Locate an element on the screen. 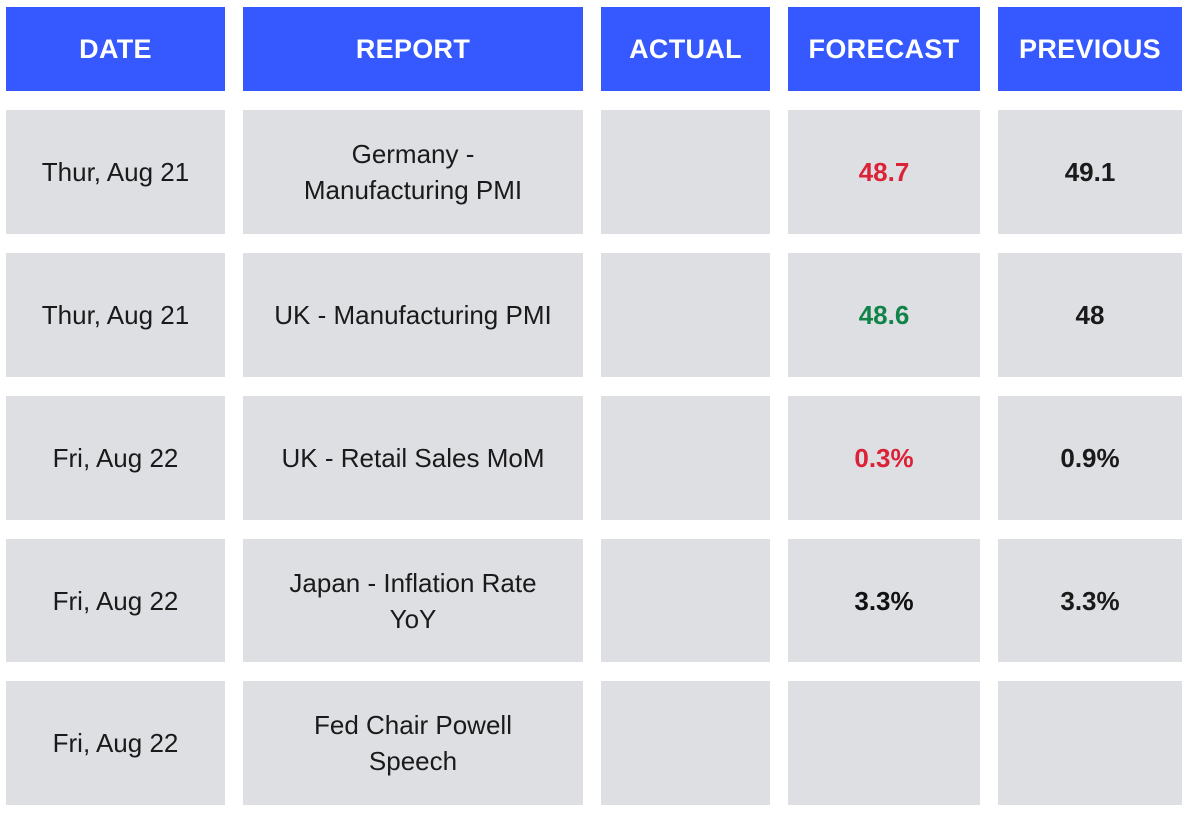  header-previous: PREVIOUS is located at coordinates (1090, 49).